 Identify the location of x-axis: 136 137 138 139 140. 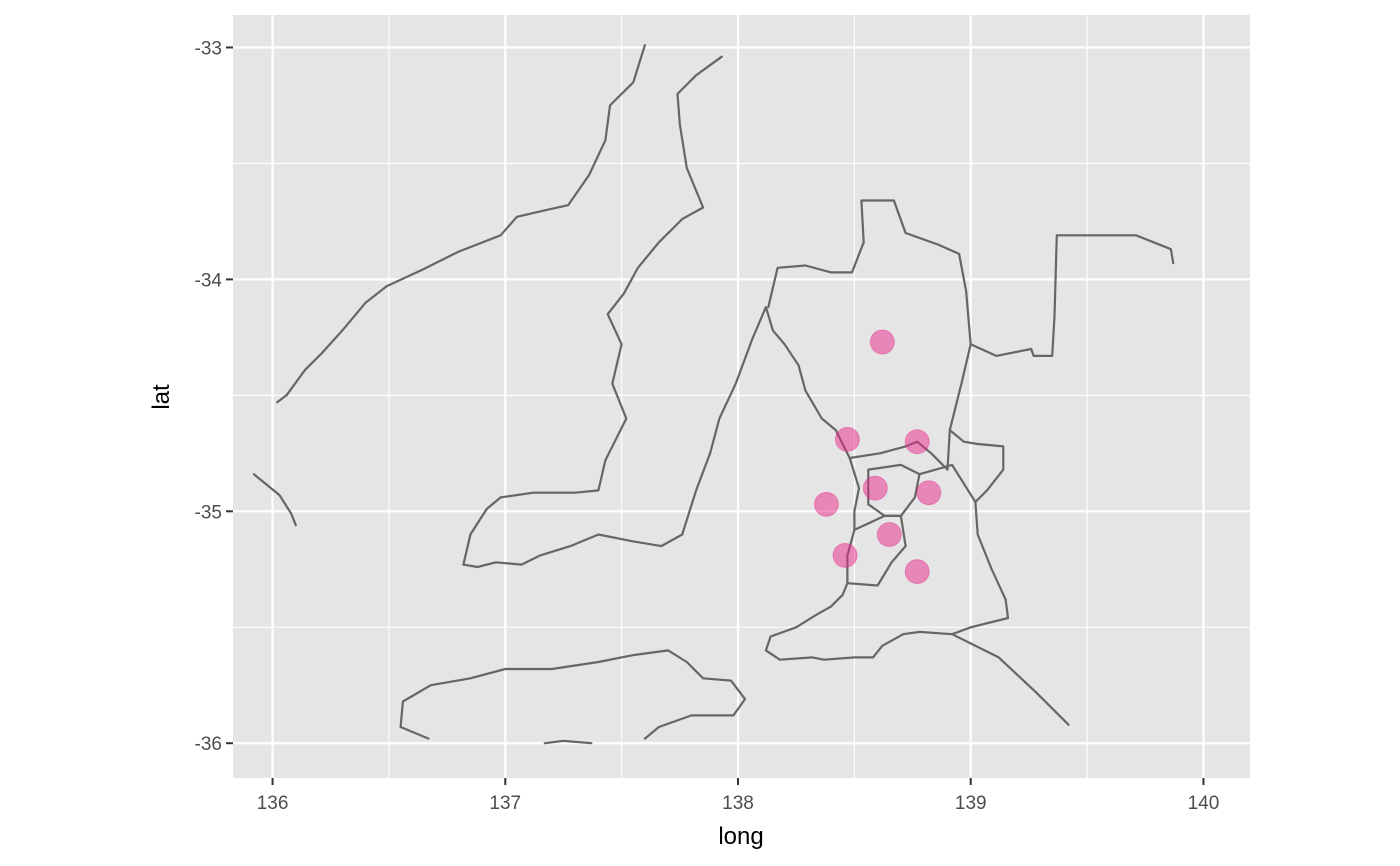
(738, 796).